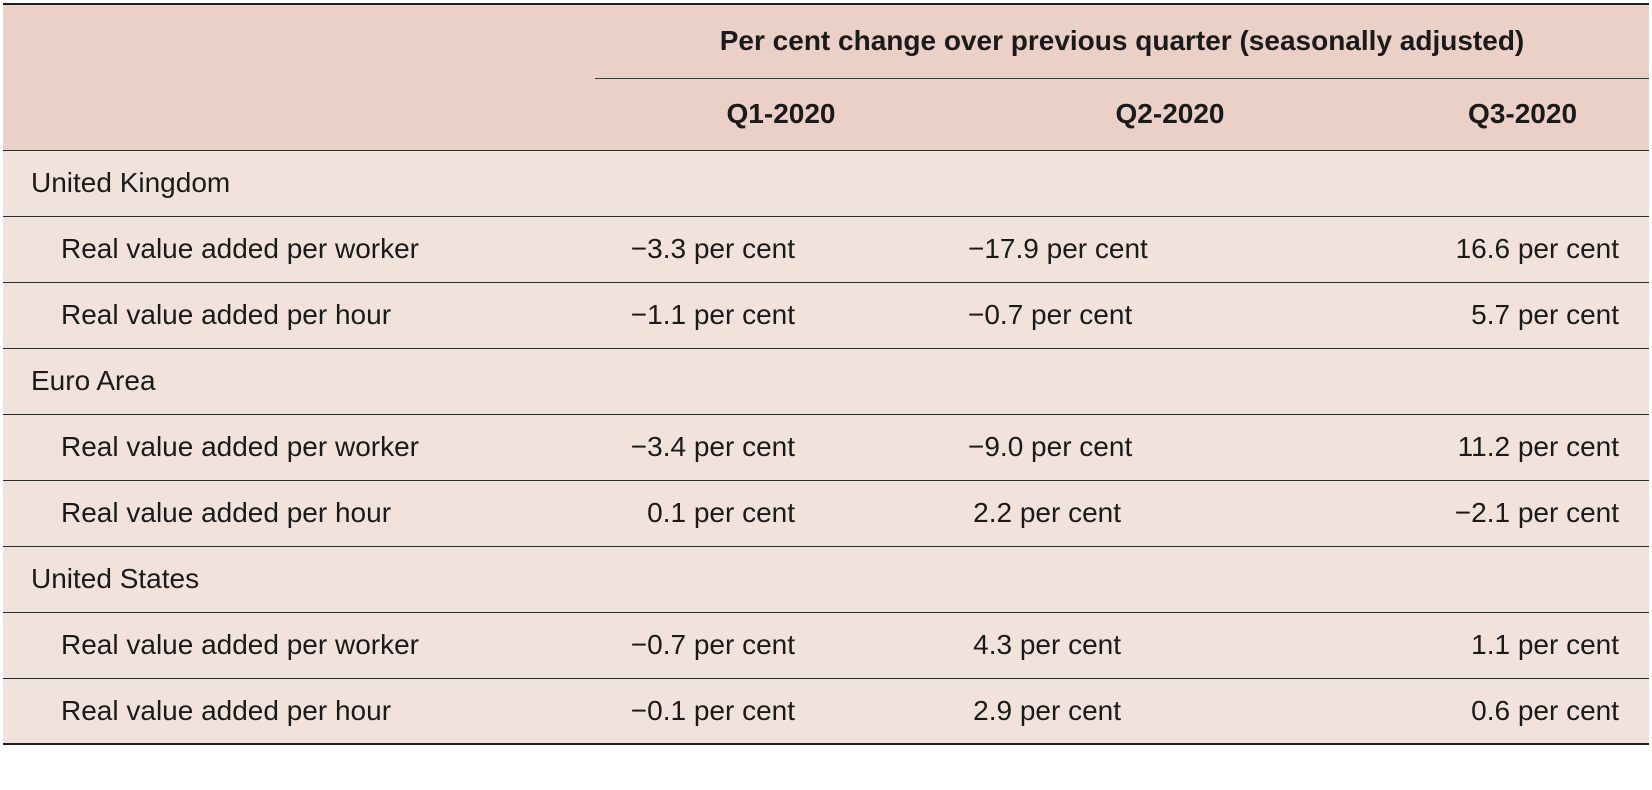 The width and height of the screenshot is (1652, 790). What do you see at coordinates (781, 711) in the screenshot?
I see `cell-q1: −0.1 per cent` at bounding box center [781, 711].